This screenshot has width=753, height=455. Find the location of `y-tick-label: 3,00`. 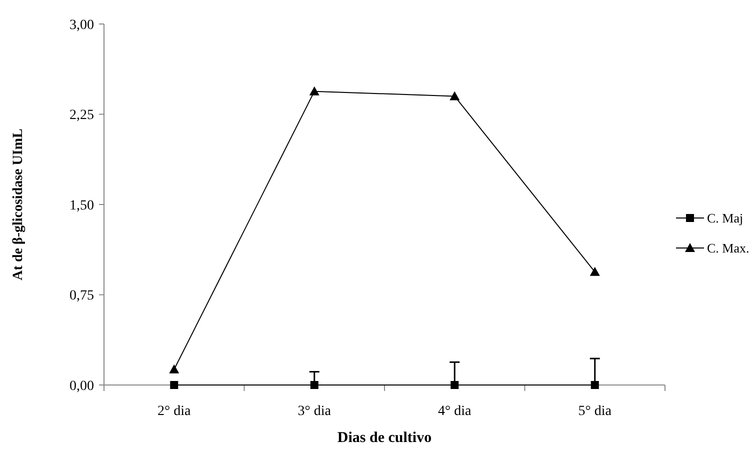

y-tick-label: 3,00 is located at coordinates (82, 25).